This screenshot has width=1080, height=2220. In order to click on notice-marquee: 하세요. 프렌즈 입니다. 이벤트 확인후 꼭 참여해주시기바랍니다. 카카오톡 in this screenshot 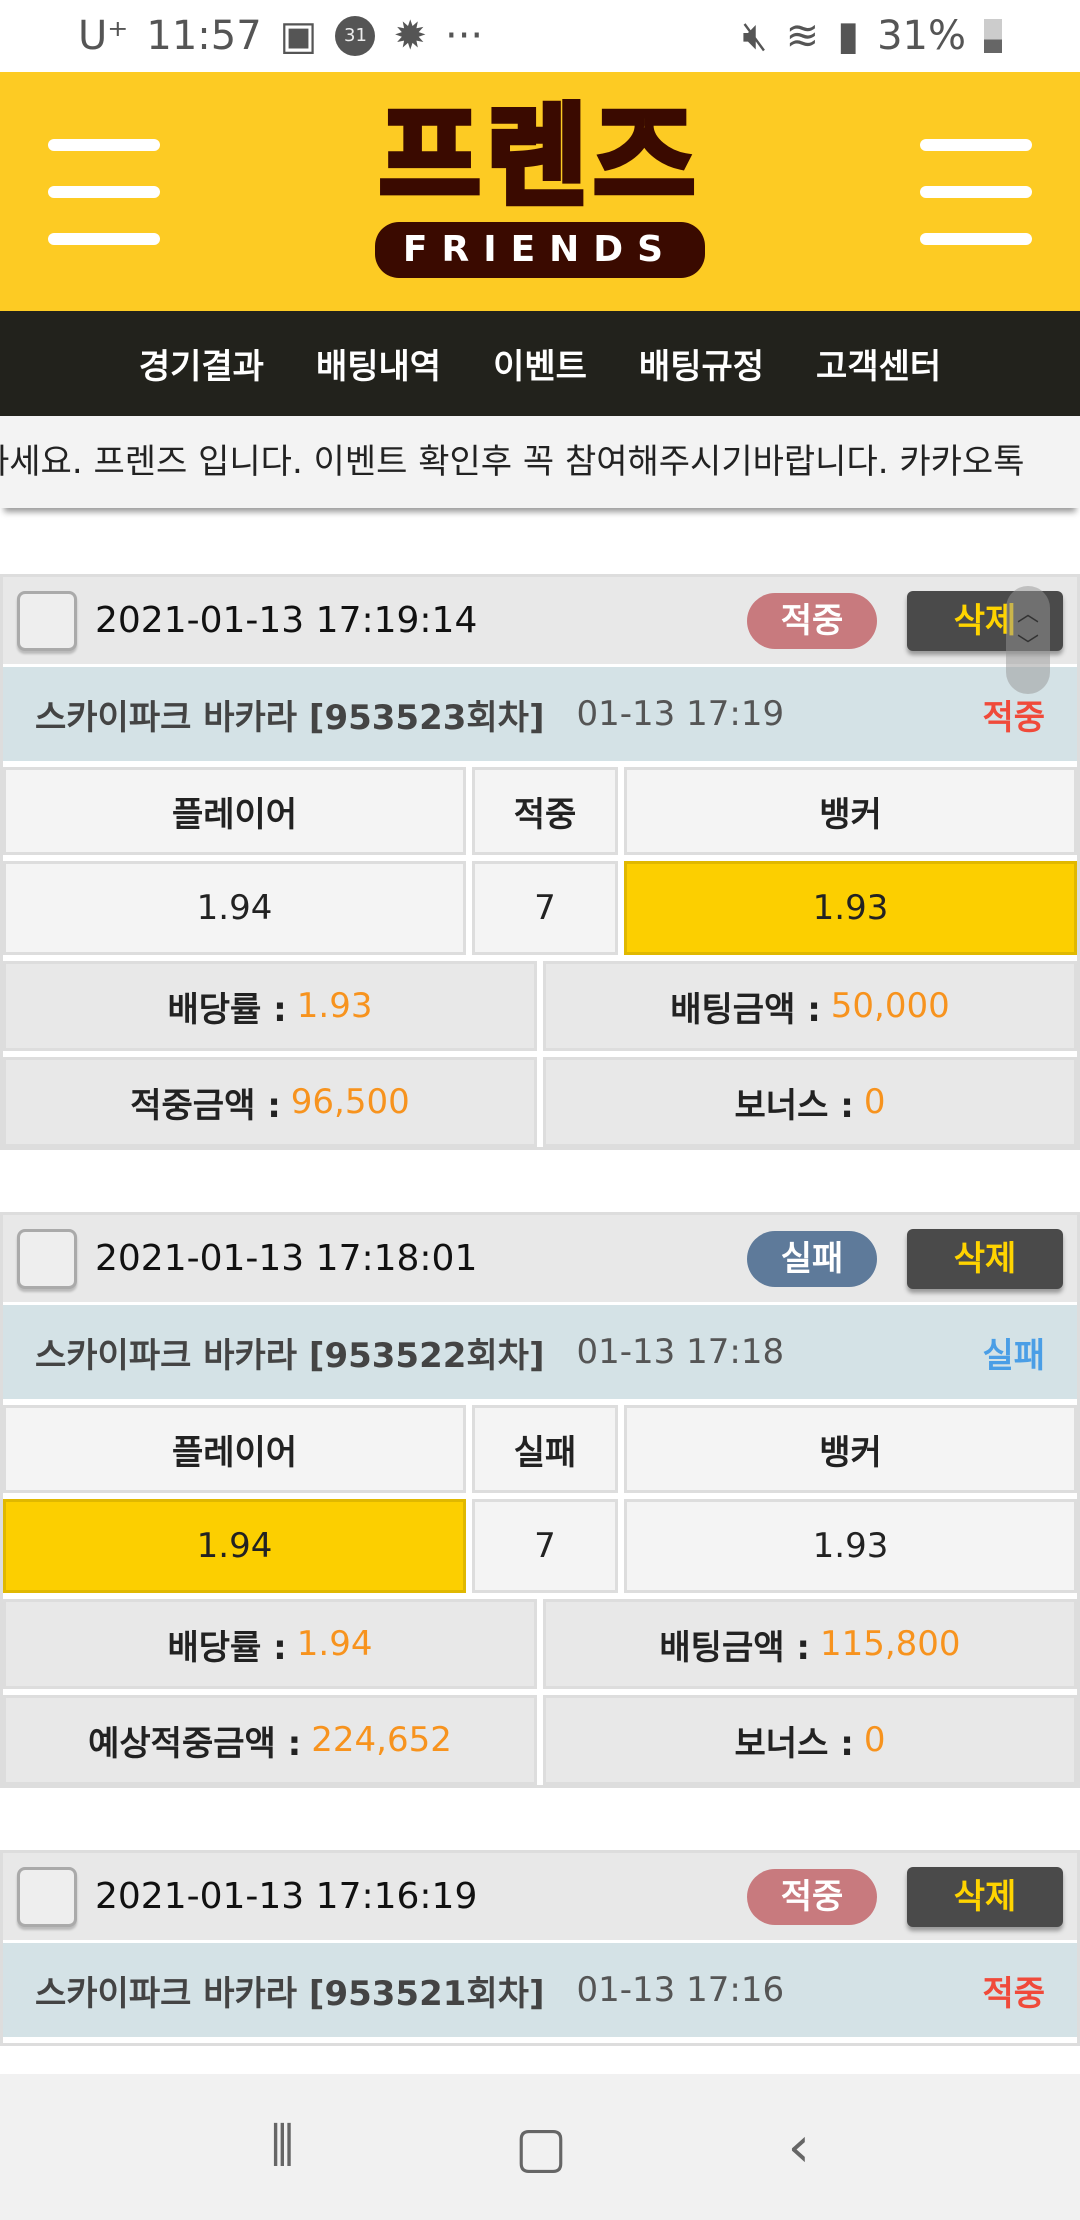, I will do `click(540, 462)`.